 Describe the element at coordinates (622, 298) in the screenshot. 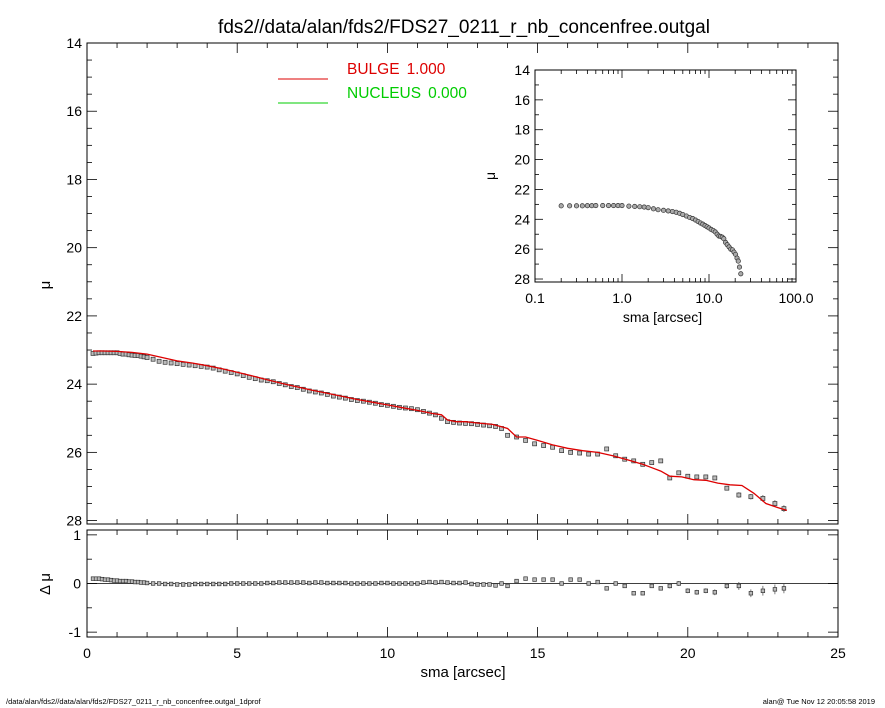

I see `inset-x-tick-label: 1.0` at that location.